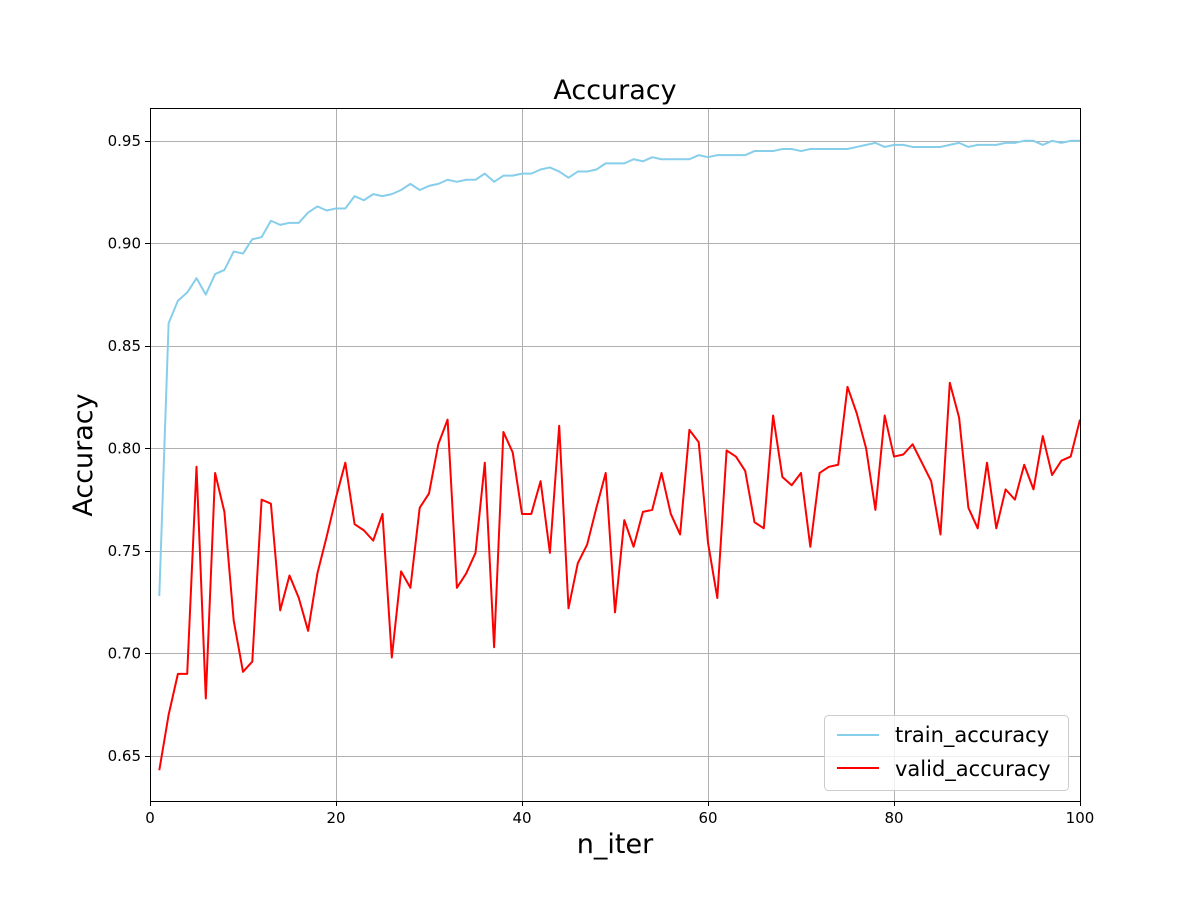 Image resolution: width=1200 pixels, height=900 pixels. What do you see at coordinates (707, 818) in the screenshot?
I see `x-tick-label: 60` at bounding box center [707, 818].